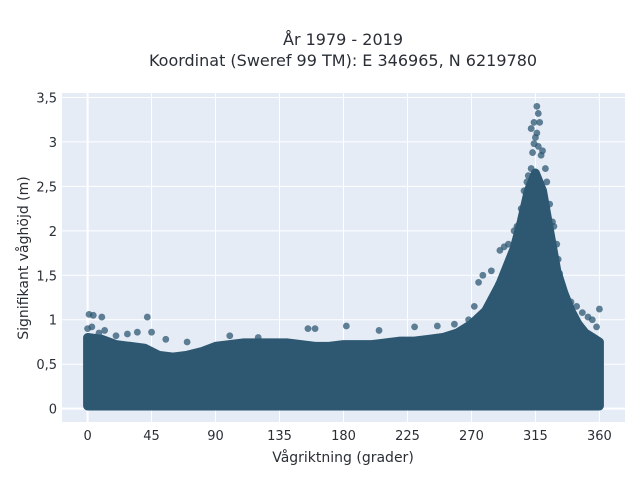  Describe the element at coordinates (53, 232) in the screenshot. I see `y-tick-label: 2` at that location.